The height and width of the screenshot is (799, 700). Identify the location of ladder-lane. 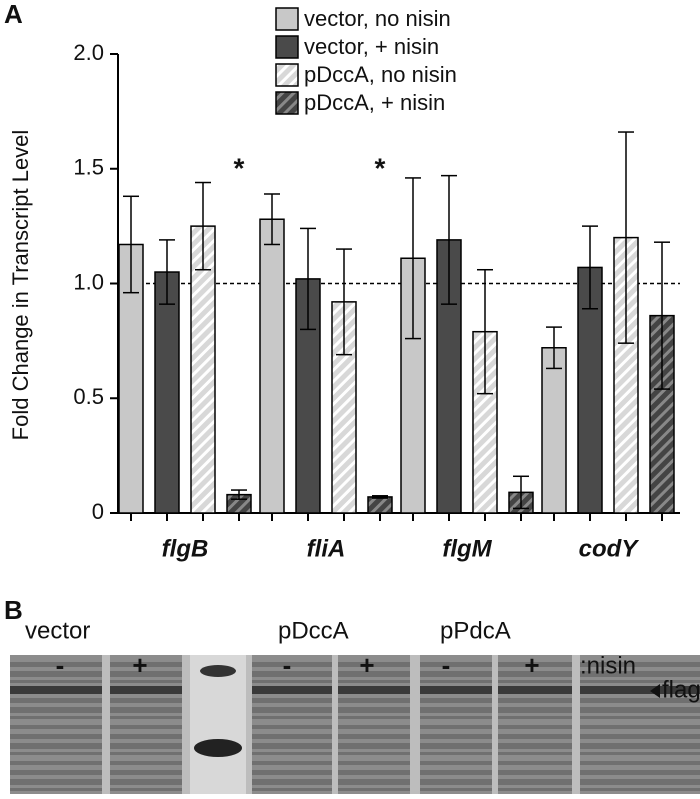
(218, 724).